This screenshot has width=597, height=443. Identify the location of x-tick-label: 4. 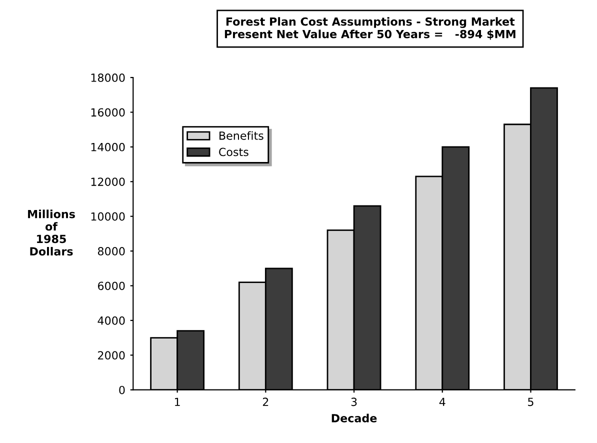
(442, 402).